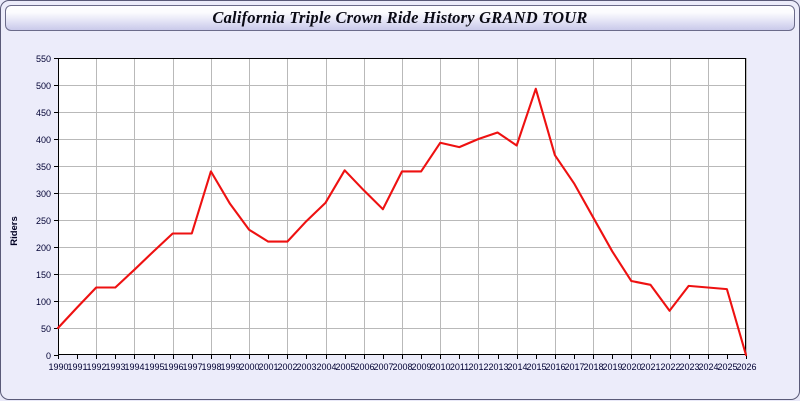 Image resolution: width=800 pixels, height=401 pixels. I want to click on x-tick-label: 2014, so click(517, 367).